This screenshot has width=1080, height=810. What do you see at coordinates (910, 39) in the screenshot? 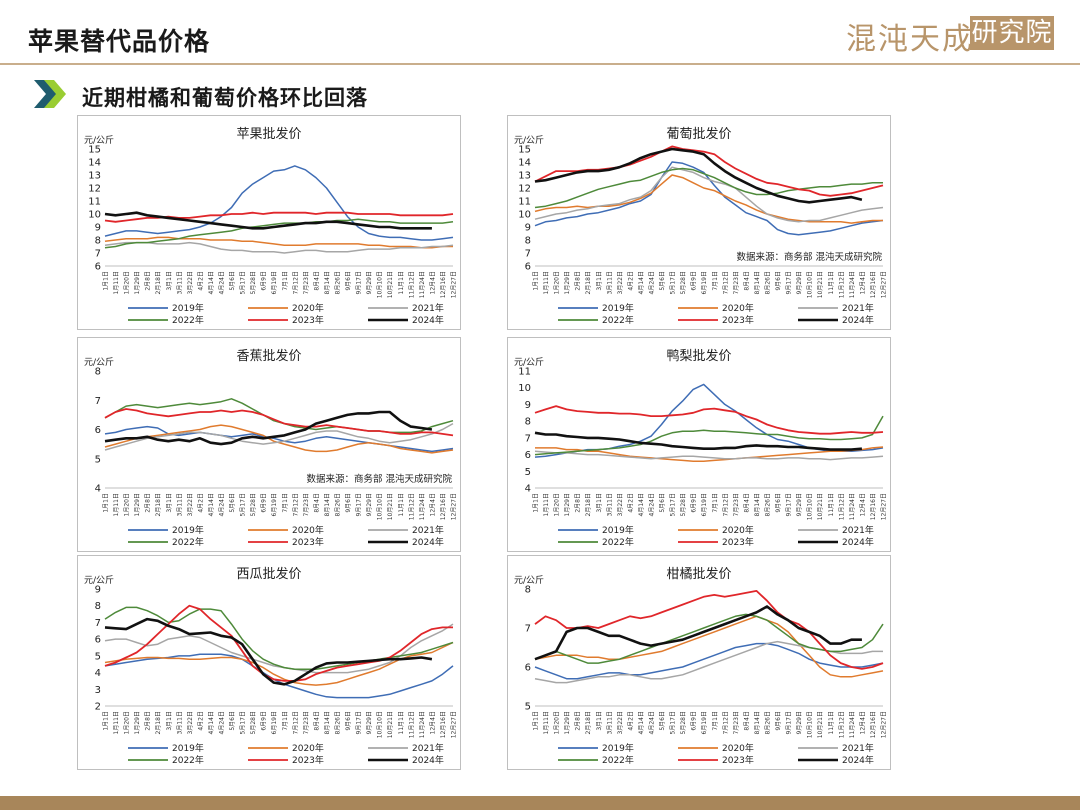
I see `logo-text: 混沌天成` at bounding box center [910, 39].